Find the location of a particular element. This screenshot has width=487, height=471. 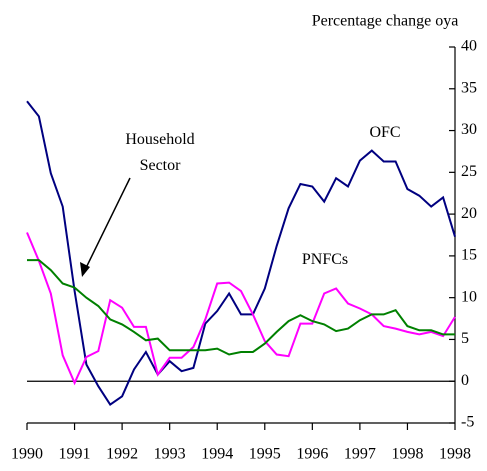

y-tick-label: 15 is located at coordinates (469, 255).